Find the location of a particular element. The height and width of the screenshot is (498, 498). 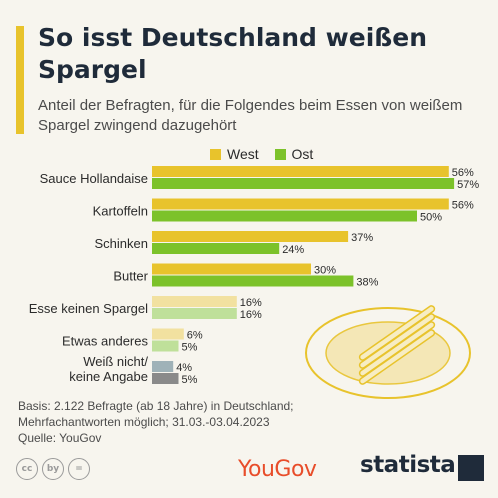

chart-title: So isst Deutschland weißen Spargel is located at coordinates (233, 53).